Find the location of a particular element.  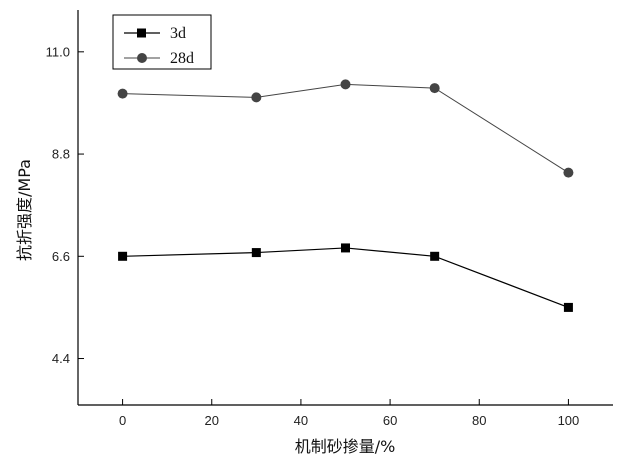

y-tick-label: 6.6 is located at coordinates (61, 256).